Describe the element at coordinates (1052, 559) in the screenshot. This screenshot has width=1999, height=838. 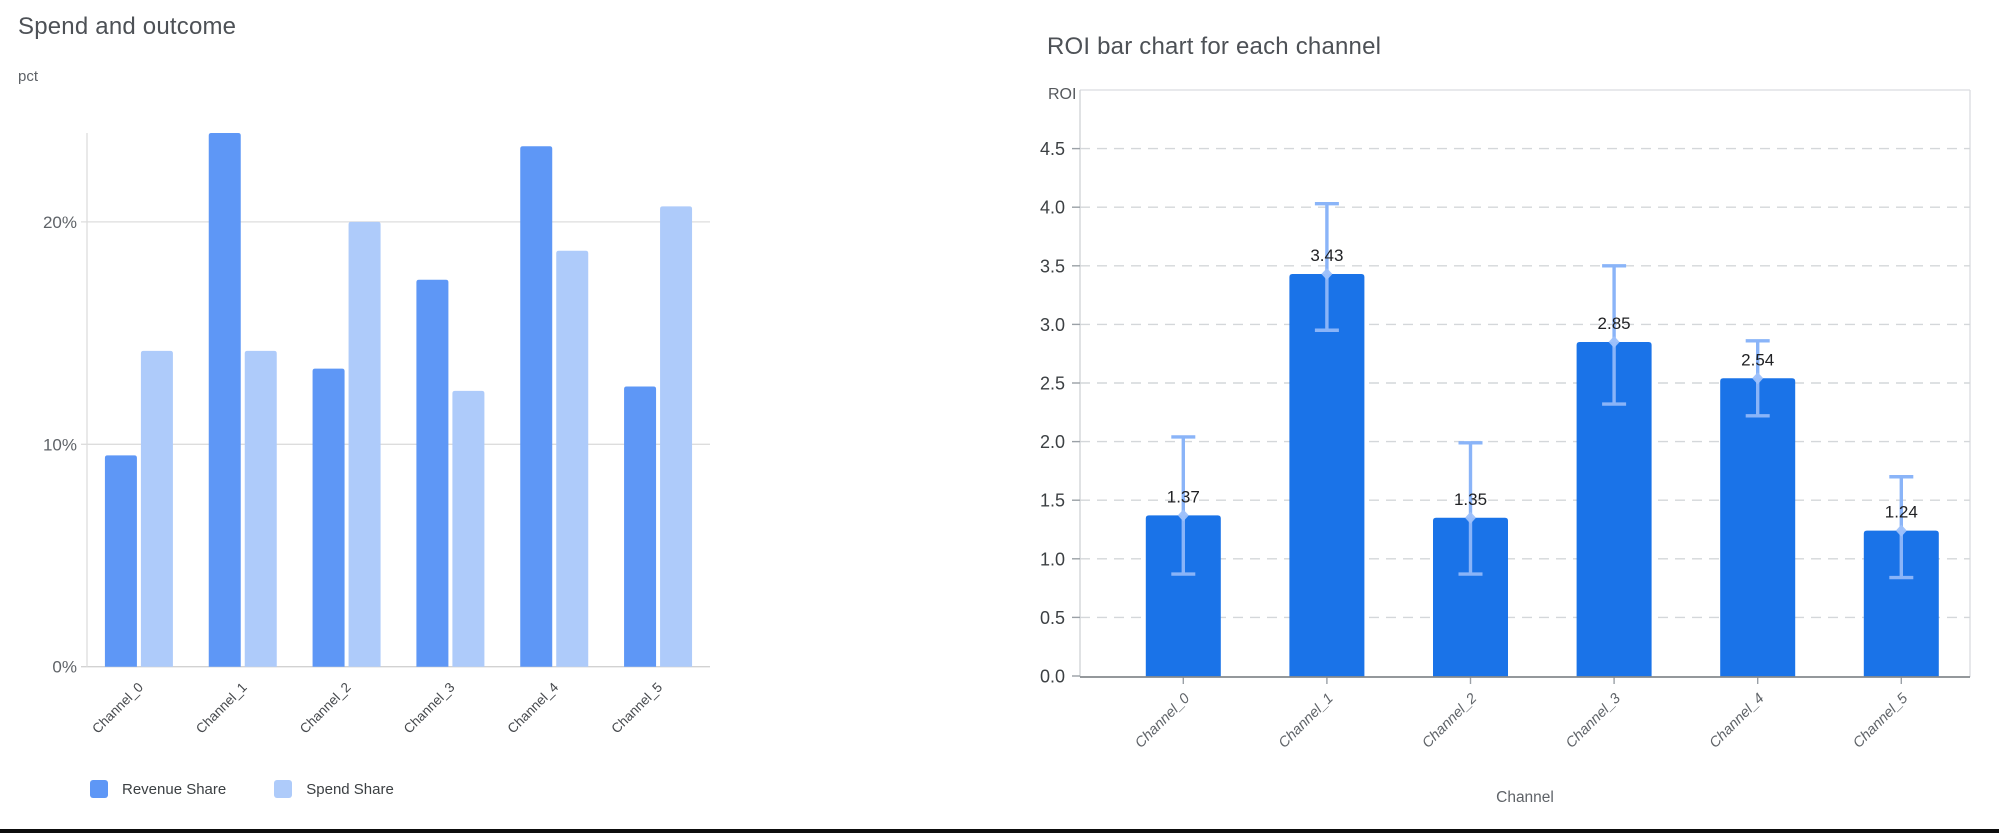
I see `y-tick-label: 1.0` at that location.